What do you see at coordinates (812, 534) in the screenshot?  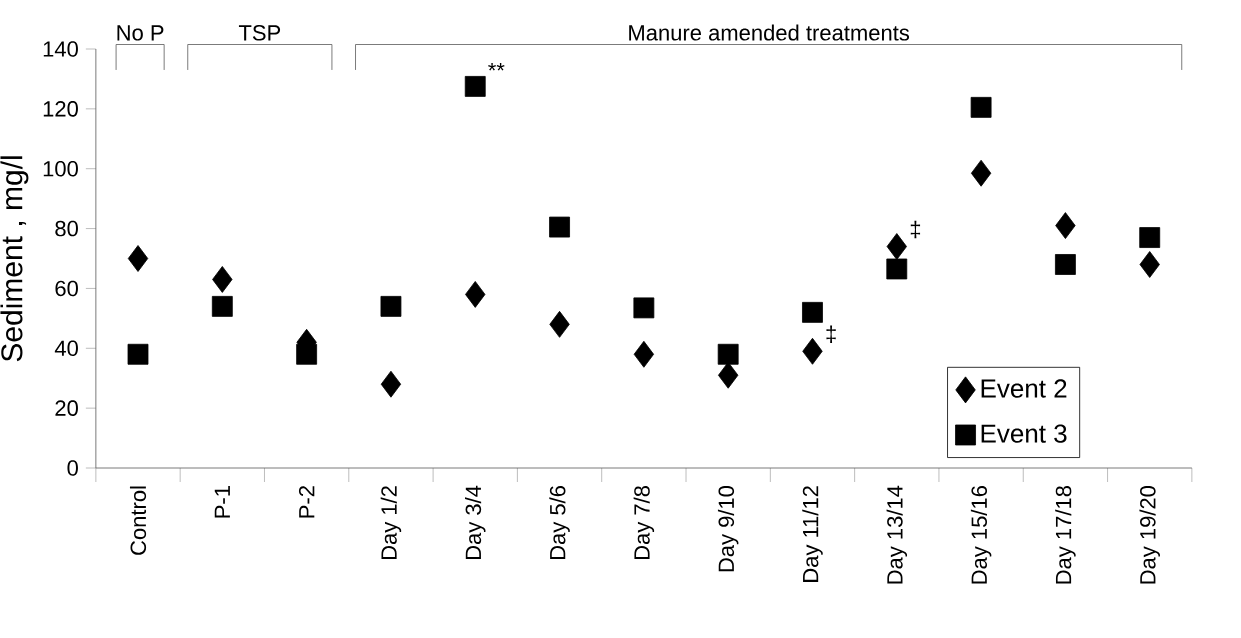 I see `x-tick-label: Day 11/12` at bounding box center [812, 534].